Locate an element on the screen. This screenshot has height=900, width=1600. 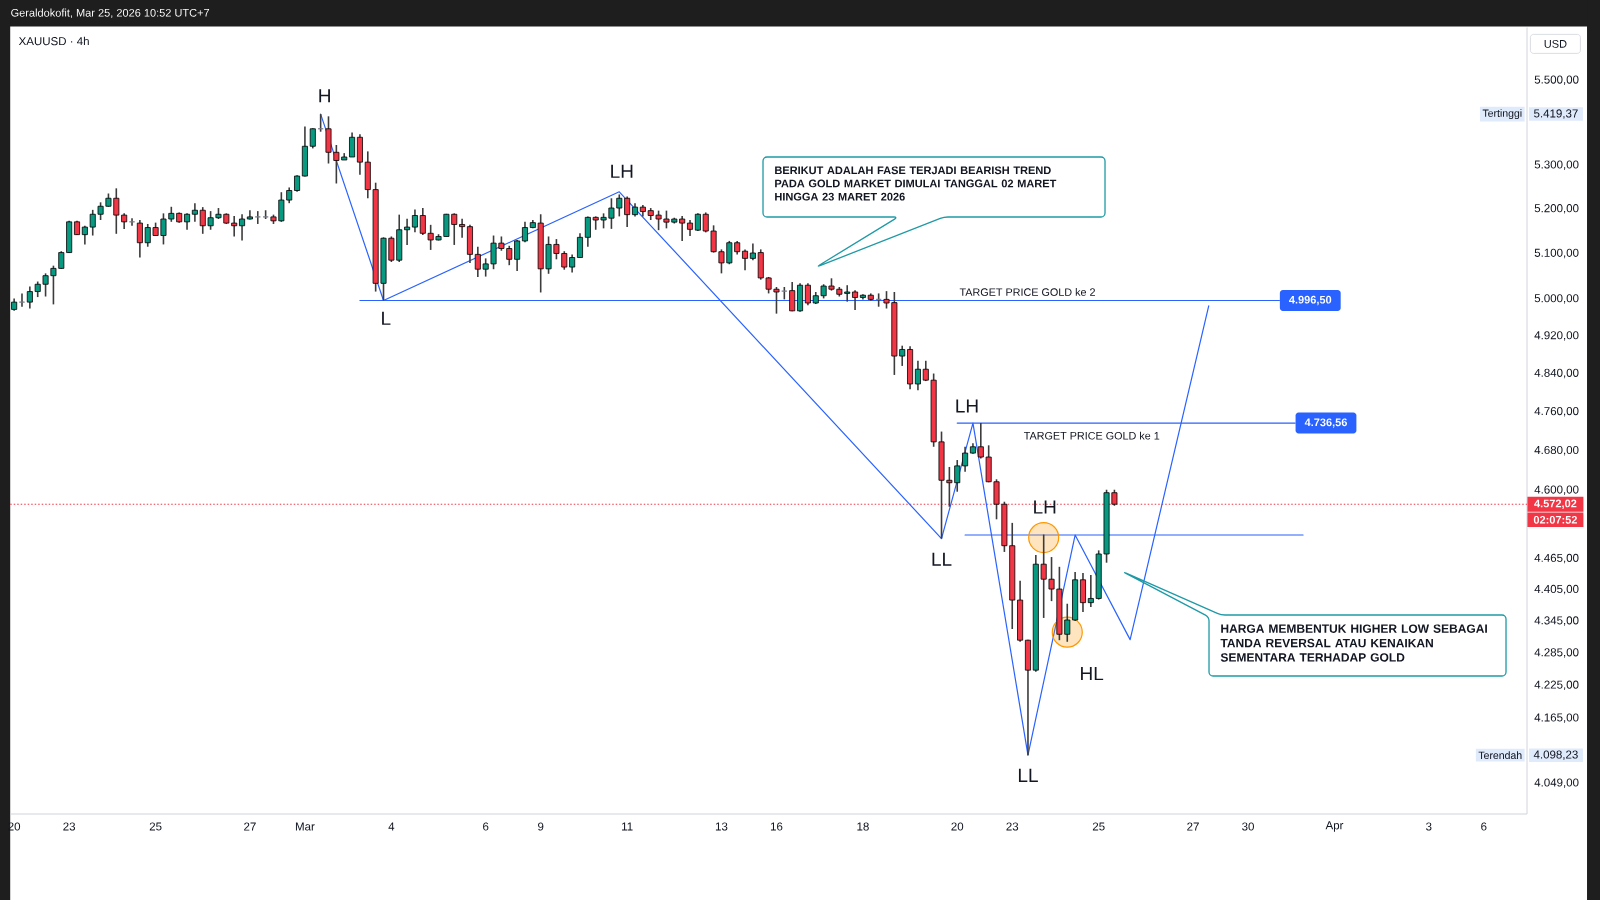
data-label: 4.736,56 is located at coordinates (1326, 423).